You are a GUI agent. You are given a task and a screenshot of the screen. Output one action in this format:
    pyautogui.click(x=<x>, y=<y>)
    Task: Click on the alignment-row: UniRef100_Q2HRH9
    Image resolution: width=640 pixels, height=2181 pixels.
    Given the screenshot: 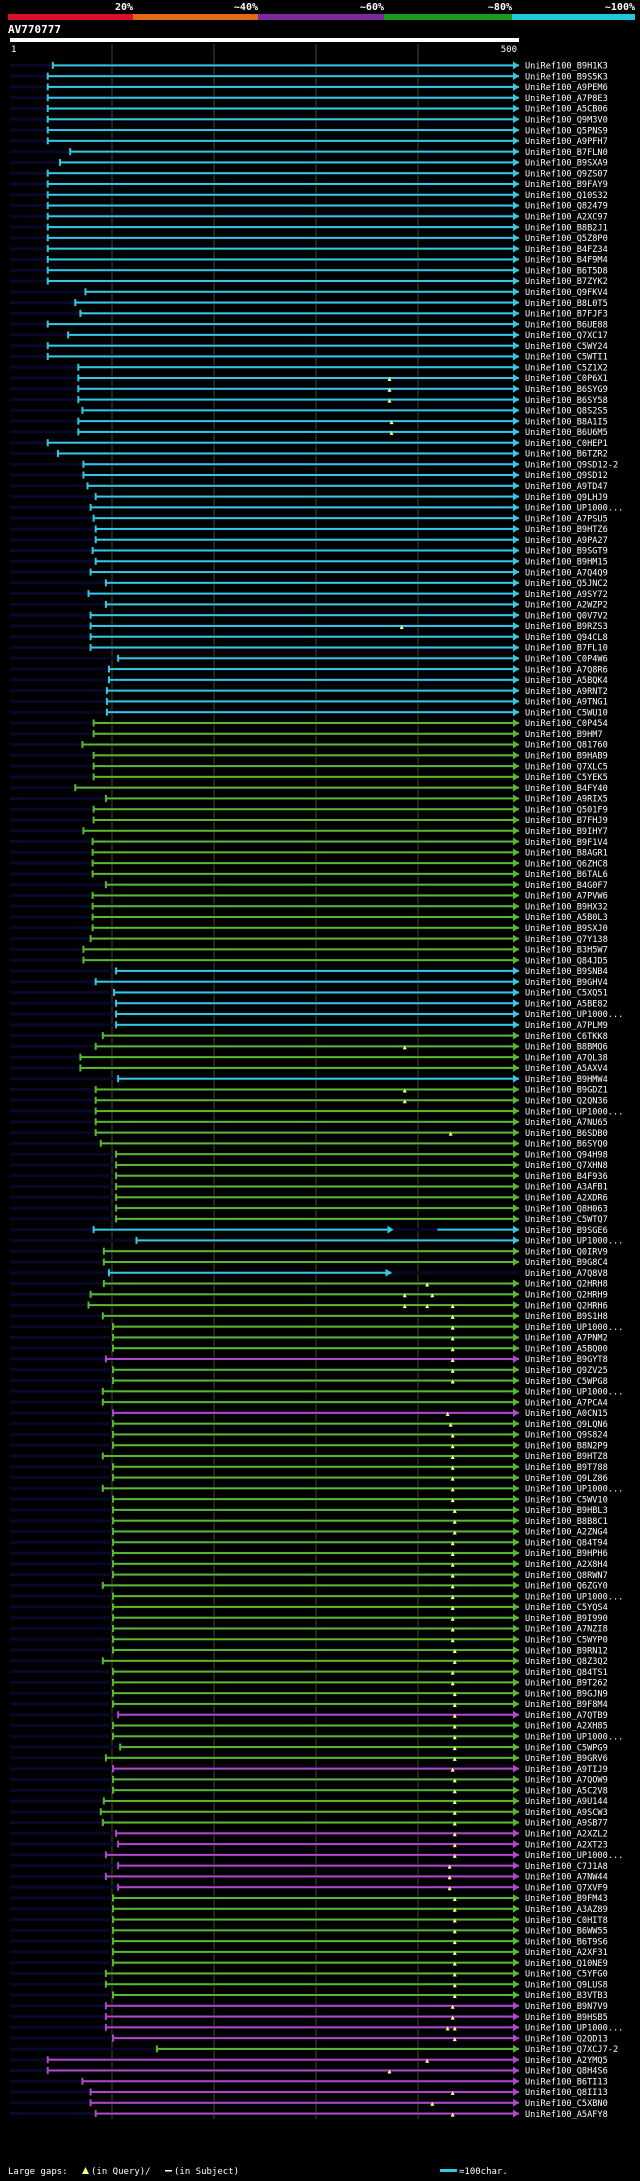 What is the action you would take?
    pyautogui.click(x=309, y=1295)
    